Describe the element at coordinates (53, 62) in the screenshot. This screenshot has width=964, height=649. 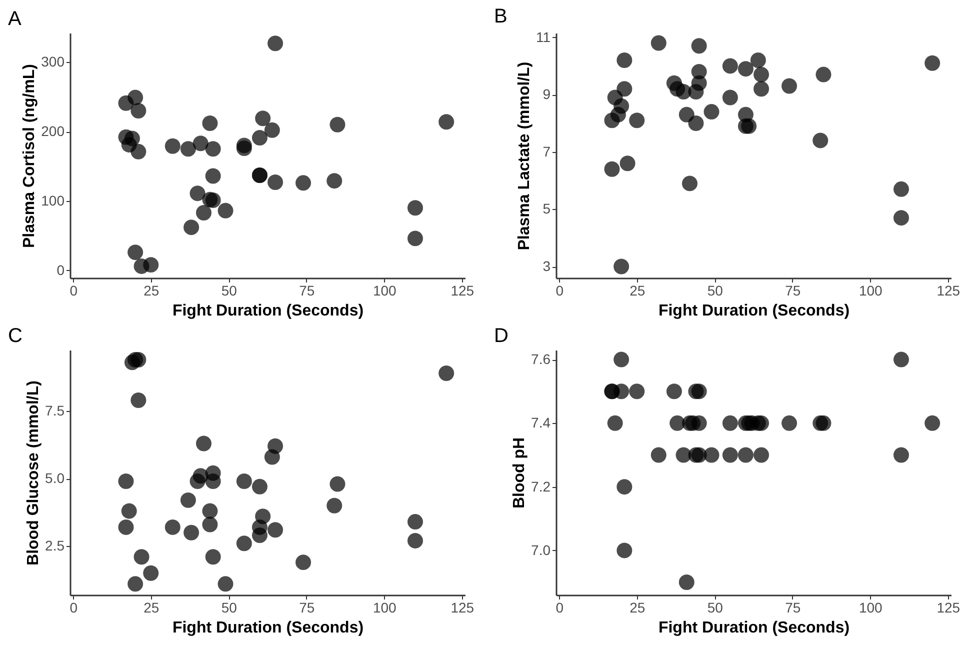
I see `y-tick-label: 300` at that location.